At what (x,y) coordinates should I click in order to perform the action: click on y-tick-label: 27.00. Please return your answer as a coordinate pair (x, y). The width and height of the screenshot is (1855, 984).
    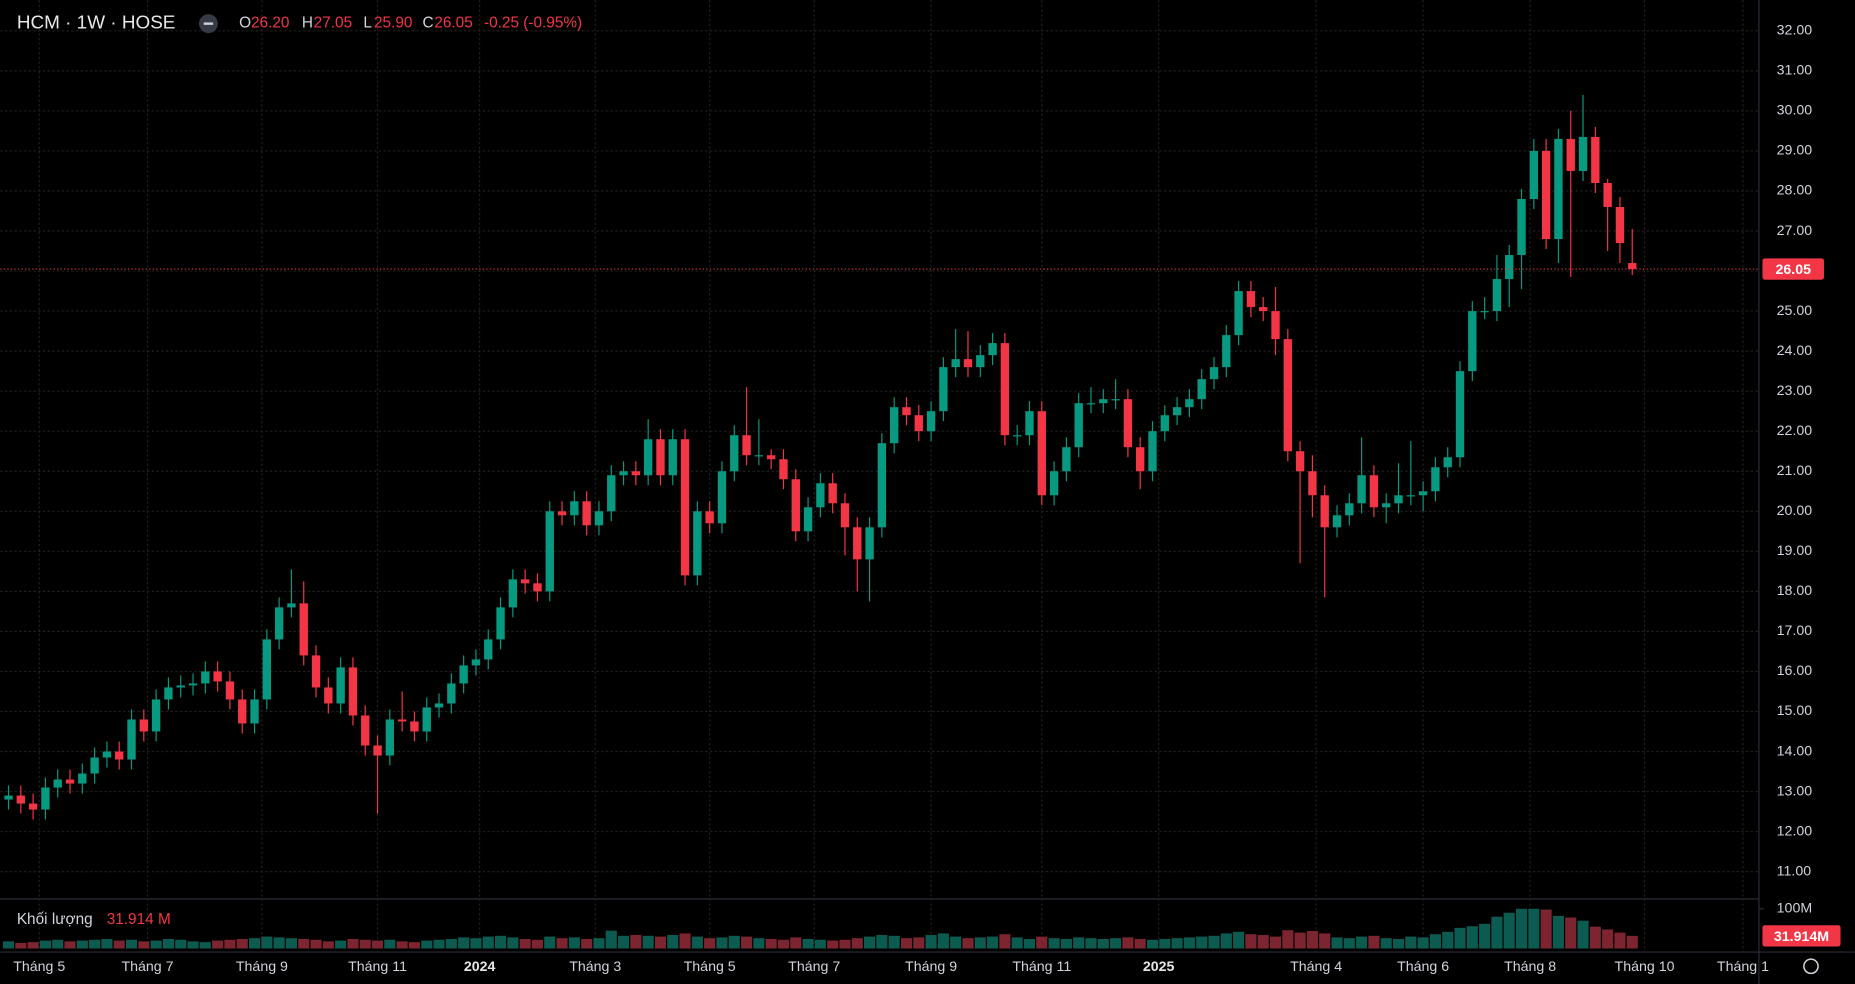
    Looking at the image, I should click on (1795, 231).